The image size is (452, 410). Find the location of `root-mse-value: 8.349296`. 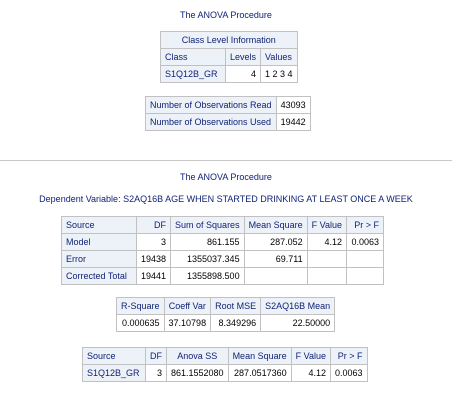

root-mse-value: 8.349296 is located at coordinates (236, 323).